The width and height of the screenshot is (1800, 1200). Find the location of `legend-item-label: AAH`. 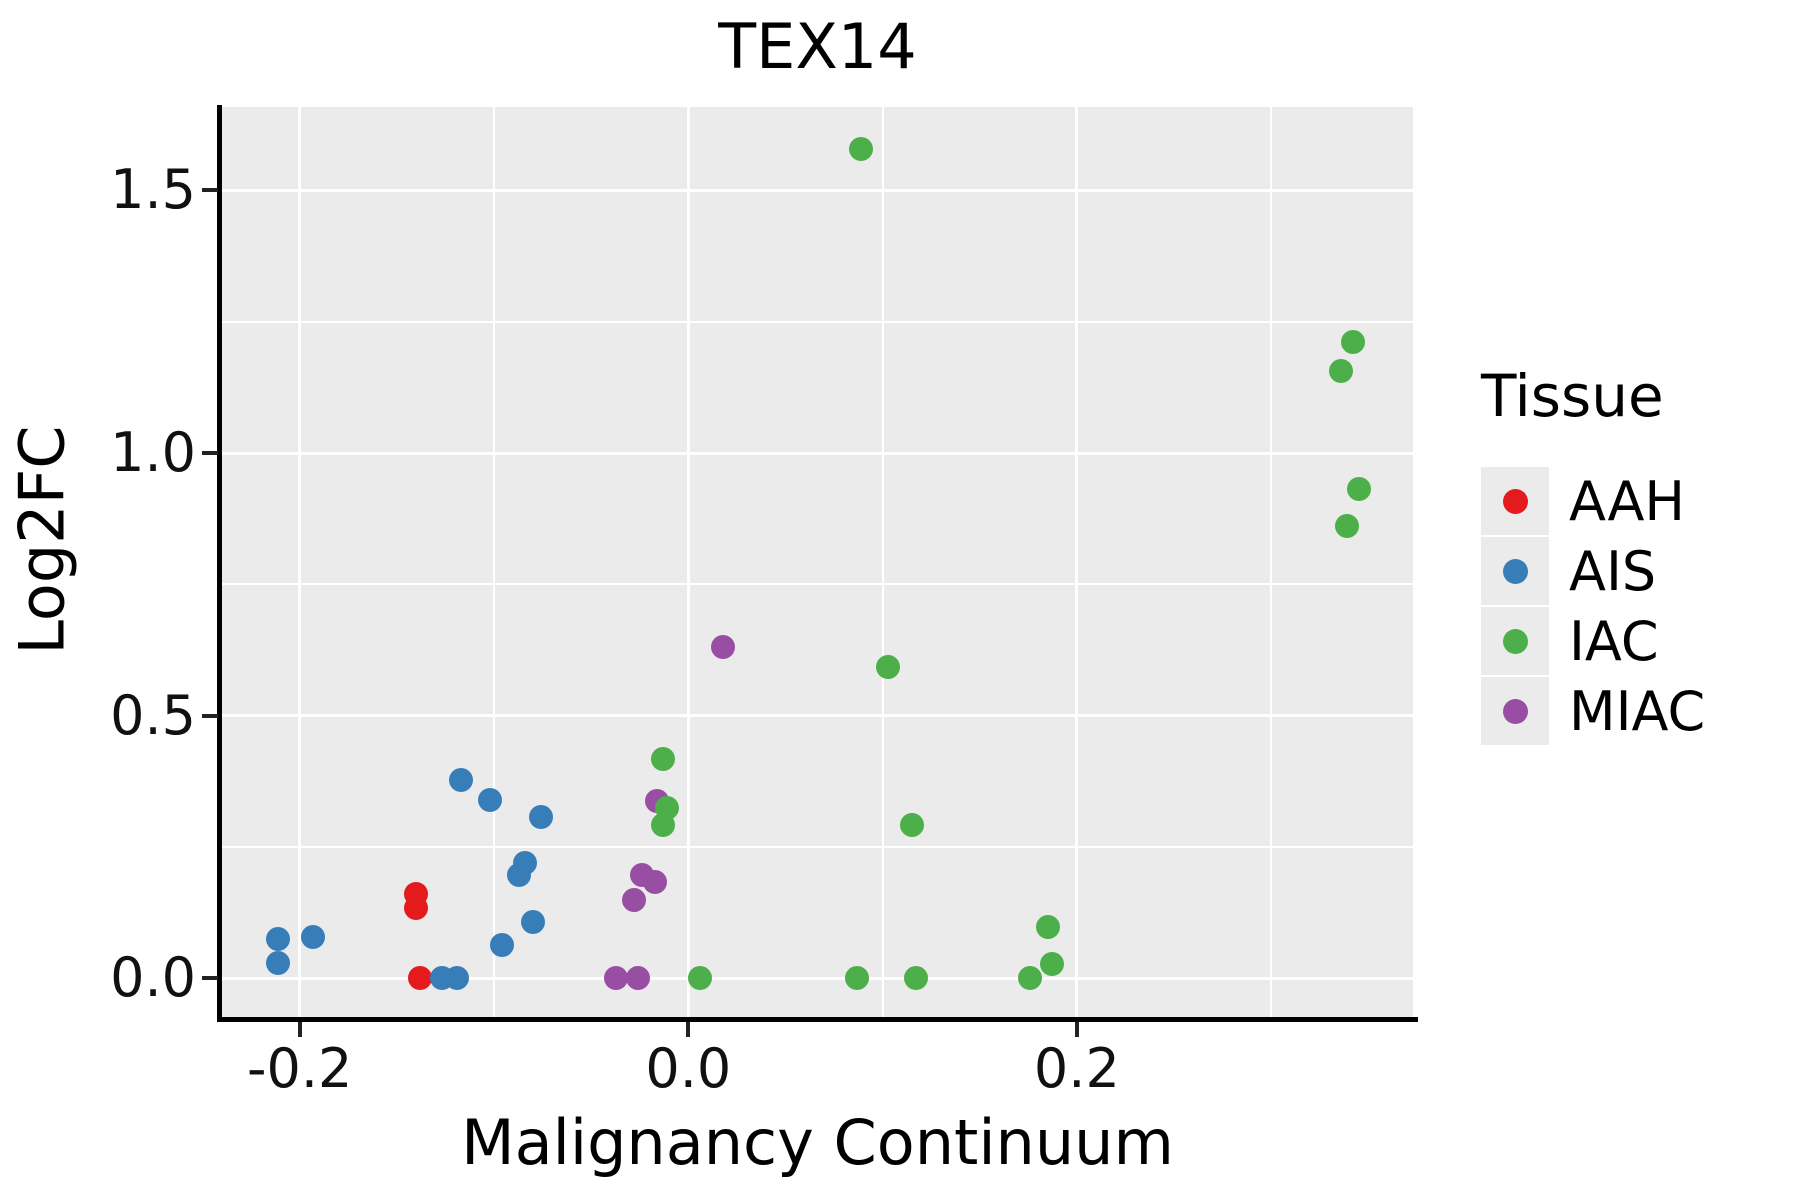

legend-item-label: AAH is located at coordinates (1627, 501).